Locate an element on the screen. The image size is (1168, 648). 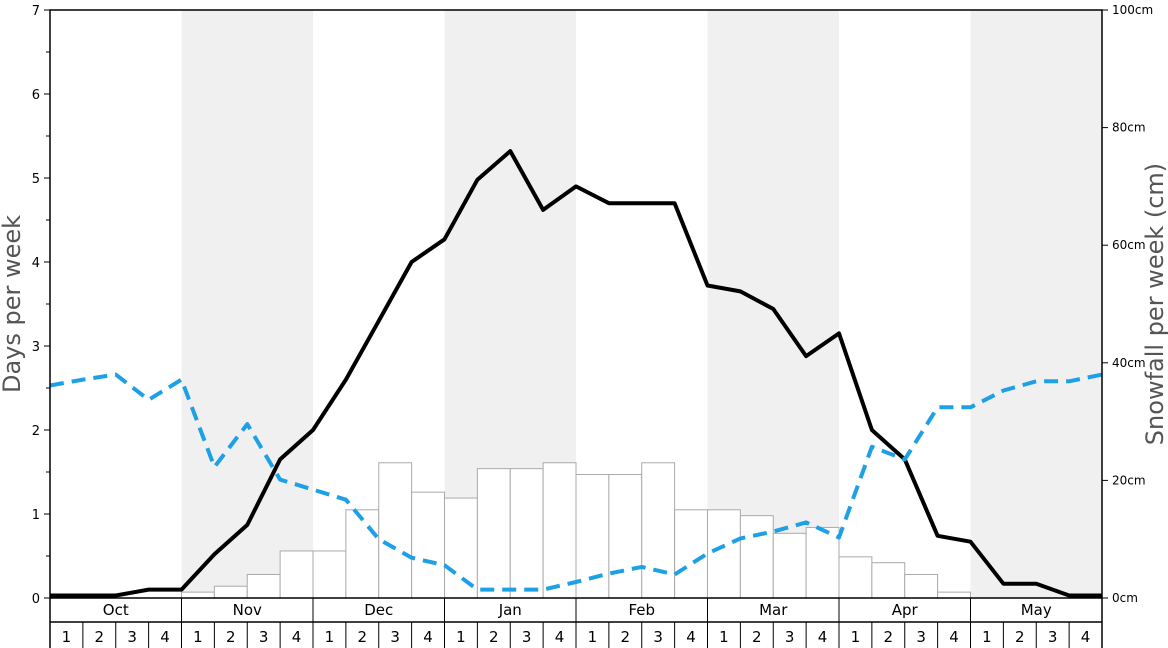
left-axis: 0 1 2 3 4 5 6 7 is located at coordinates (41, 305).